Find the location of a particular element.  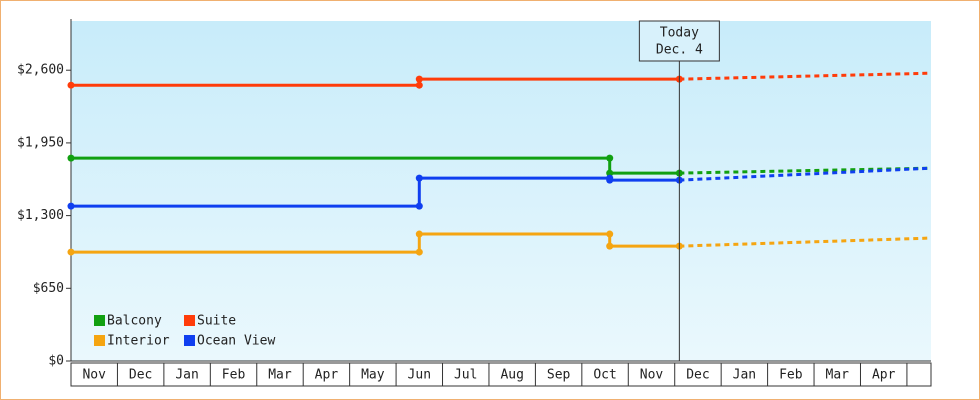

x-tick-label: Jun is located at coordinates (419, 375).